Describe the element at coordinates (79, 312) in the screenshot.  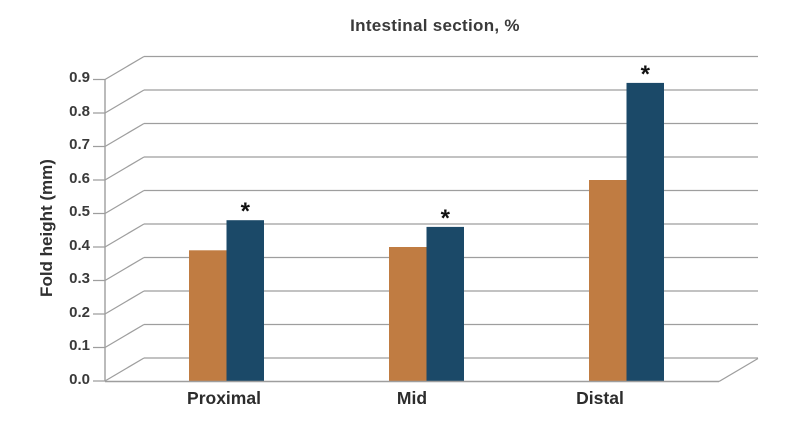
I see `y-axis-tick-label: 0.2` at that location.